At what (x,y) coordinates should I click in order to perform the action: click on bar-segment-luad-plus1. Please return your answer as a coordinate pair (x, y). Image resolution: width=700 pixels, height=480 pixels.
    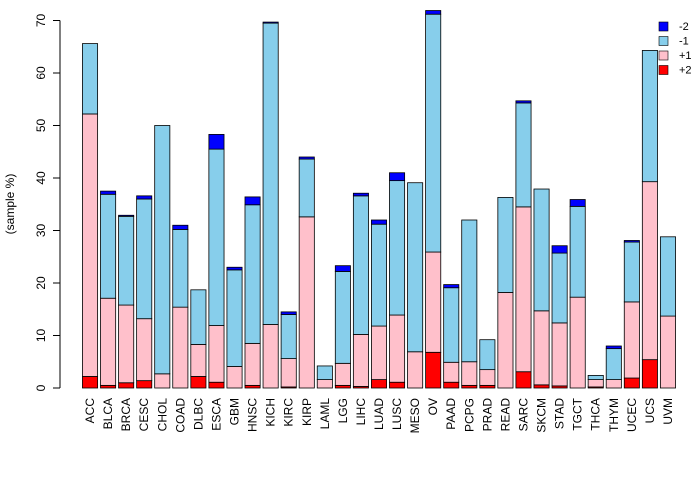
    Looking at the image, I should click on (379, 352).